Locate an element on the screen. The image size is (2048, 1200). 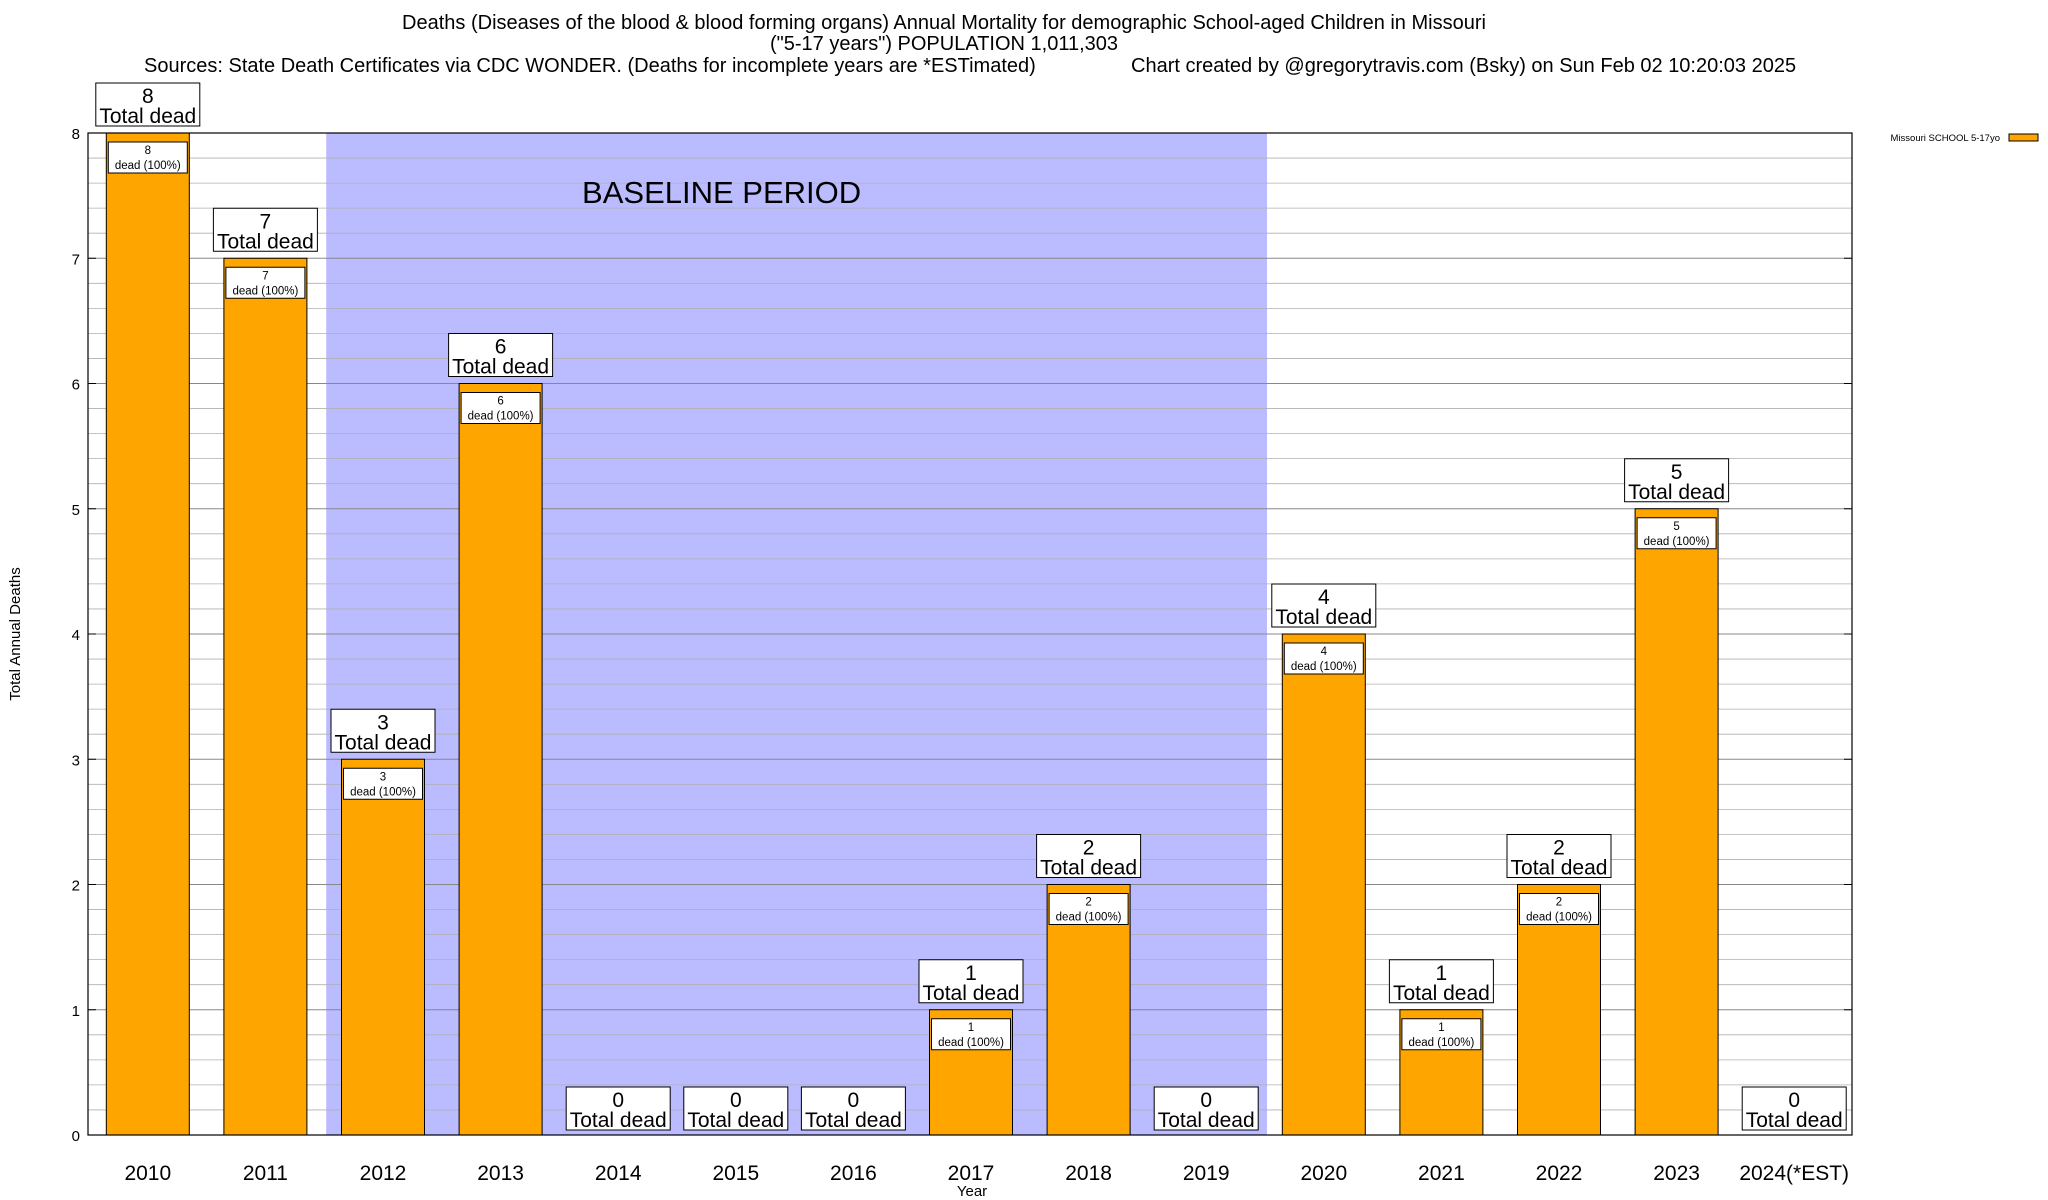
bar-inner-count: 8 is located at coordinates (148, 151).